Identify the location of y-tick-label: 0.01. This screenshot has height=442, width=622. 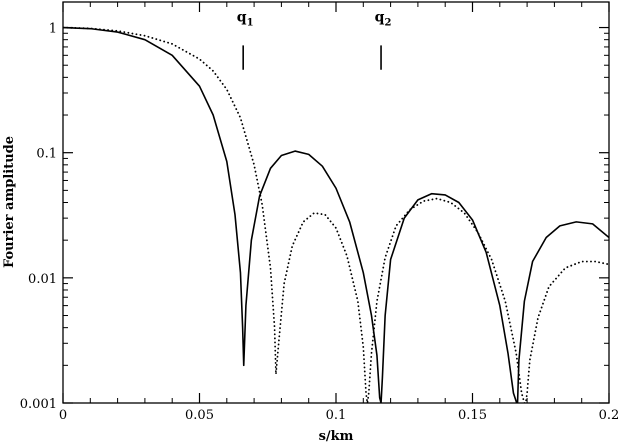
(42, 279).